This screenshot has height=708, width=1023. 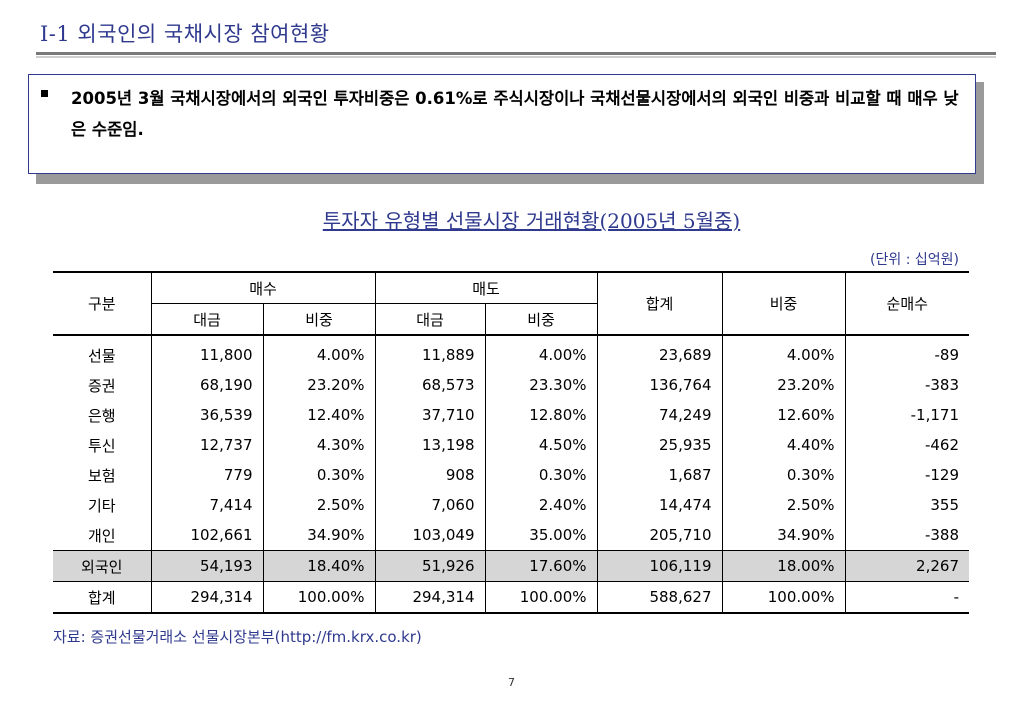 I want to click on cell-total-share: 100.00%, so click(x=783, y=597).